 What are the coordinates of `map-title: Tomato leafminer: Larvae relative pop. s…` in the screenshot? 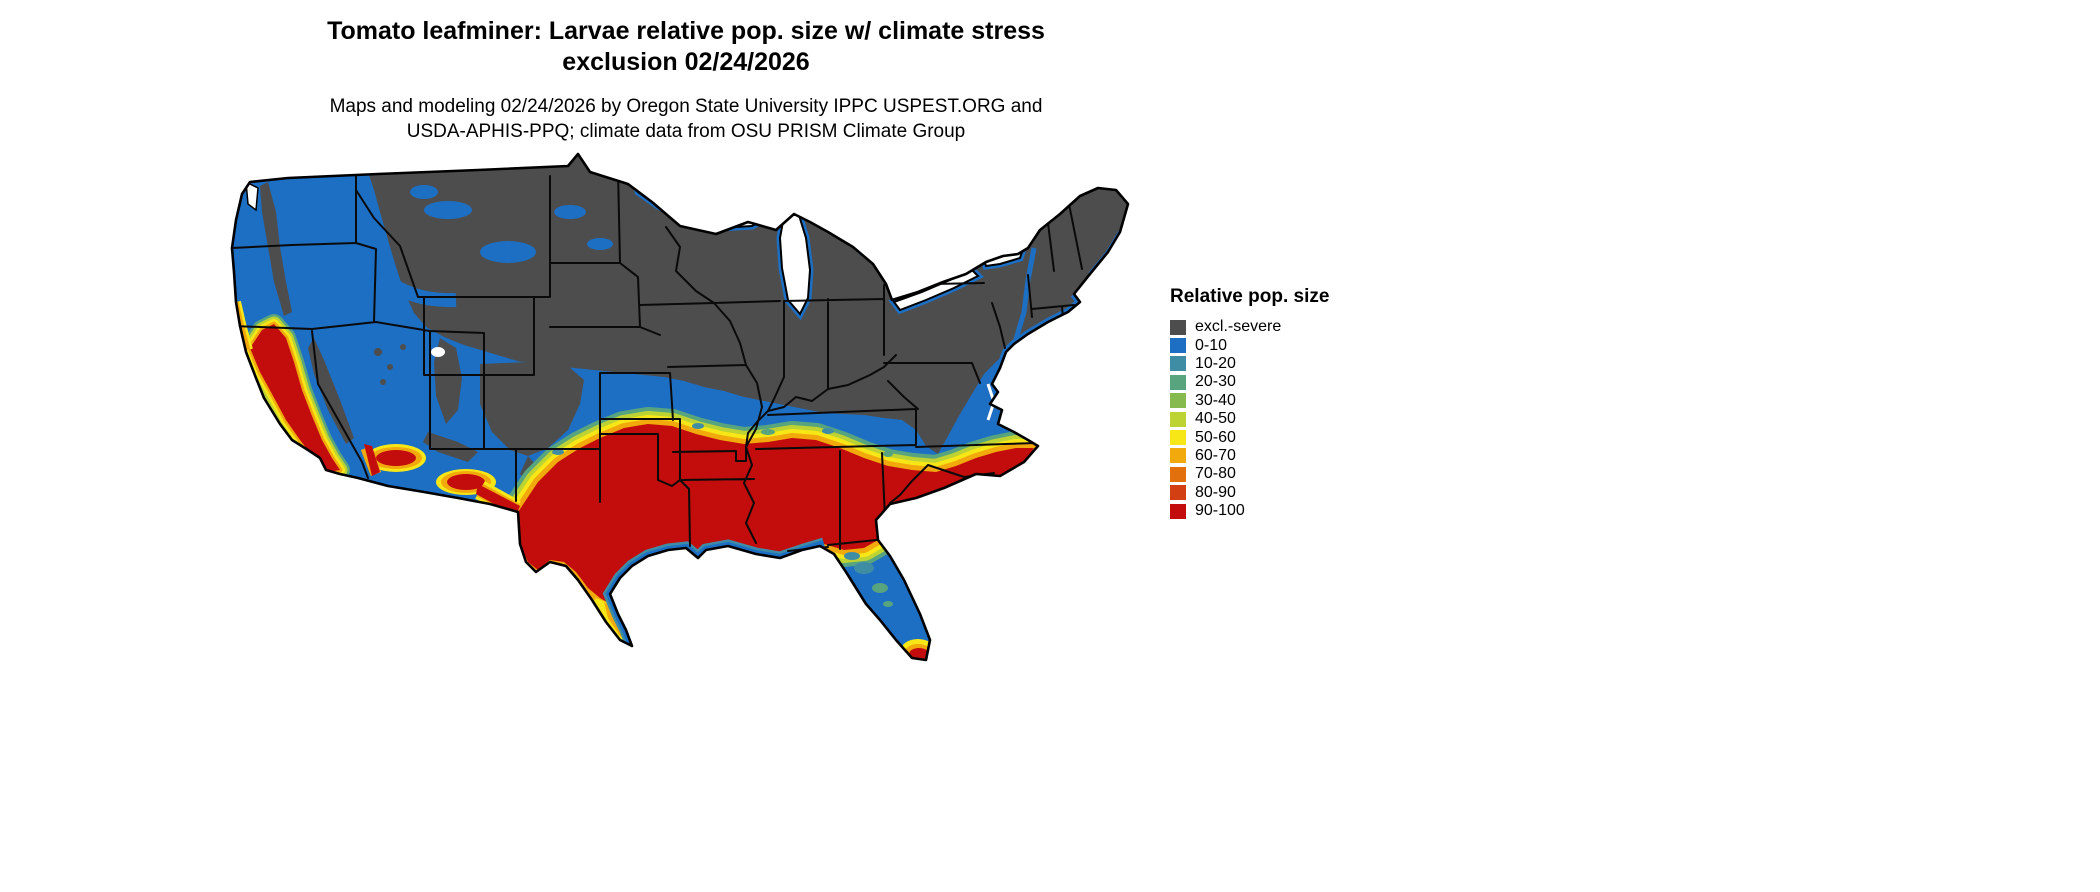 It's located at (686, 47).